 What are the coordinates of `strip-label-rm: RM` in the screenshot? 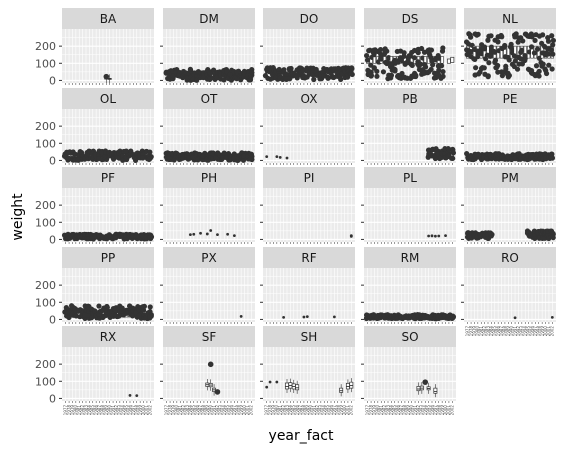 It's located at (410, 258).